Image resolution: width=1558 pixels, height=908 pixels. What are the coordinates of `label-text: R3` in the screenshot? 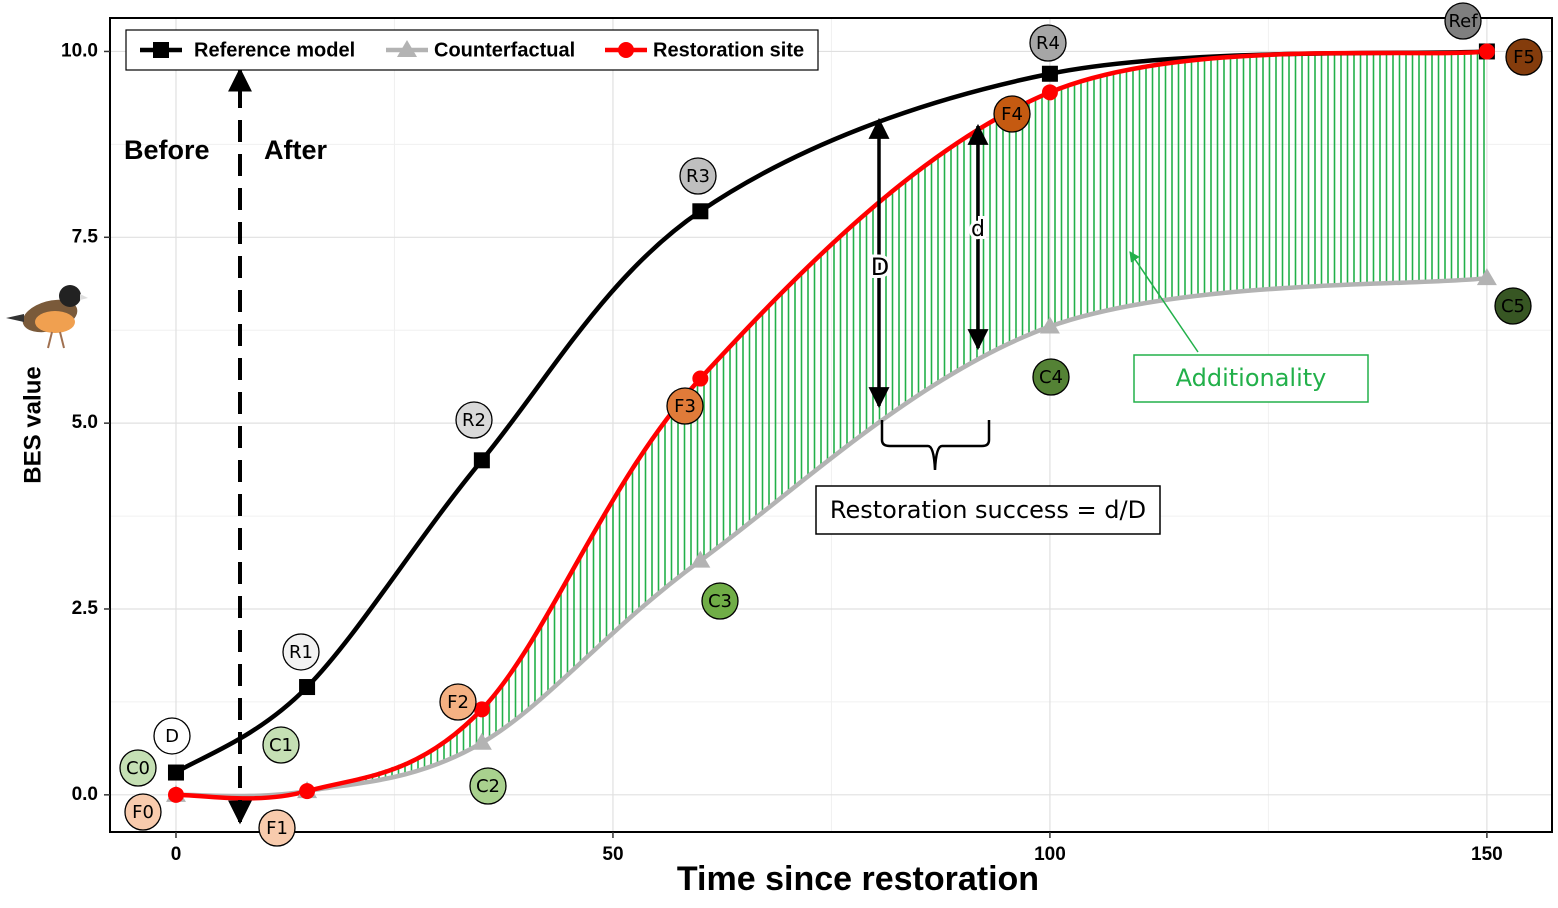 It's located at (698, 176).